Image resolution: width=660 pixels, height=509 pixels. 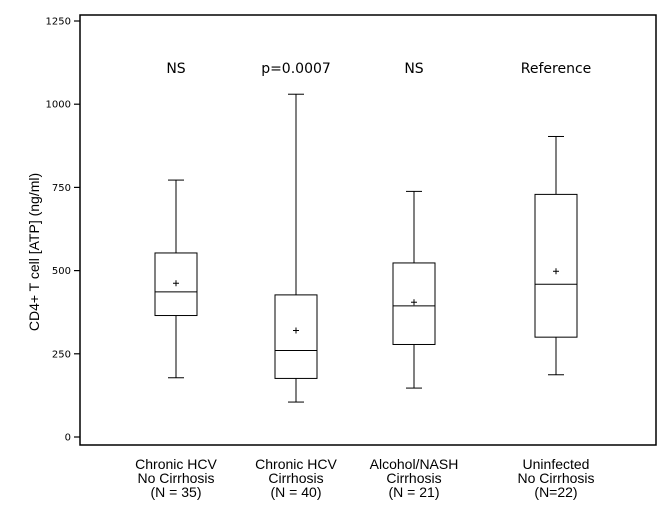 I want to click on y-axis-label: CD4+ T cell [ATP] (ng/ml), so click(x=34, y=252).